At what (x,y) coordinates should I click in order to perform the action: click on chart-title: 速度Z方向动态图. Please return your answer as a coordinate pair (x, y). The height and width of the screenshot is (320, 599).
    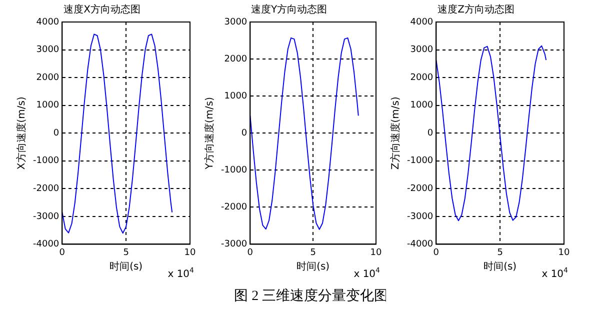
    Looking at the image, I should click on (476, 10).